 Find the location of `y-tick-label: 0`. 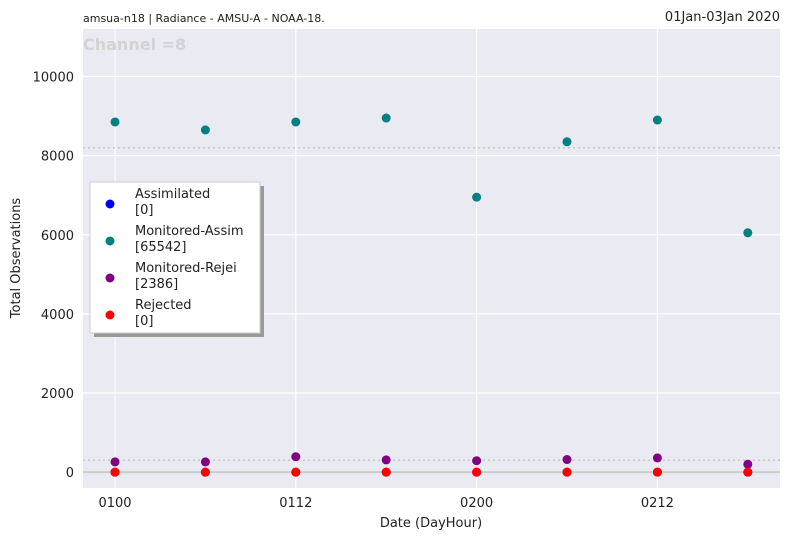

y-tick-label: 0 is located at coordinates (70, 473).